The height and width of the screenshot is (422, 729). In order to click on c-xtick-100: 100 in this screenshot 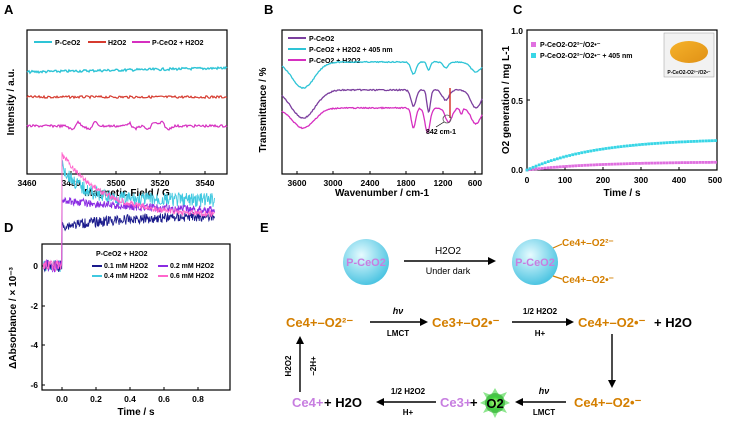, I will do `click(565, 180)`.